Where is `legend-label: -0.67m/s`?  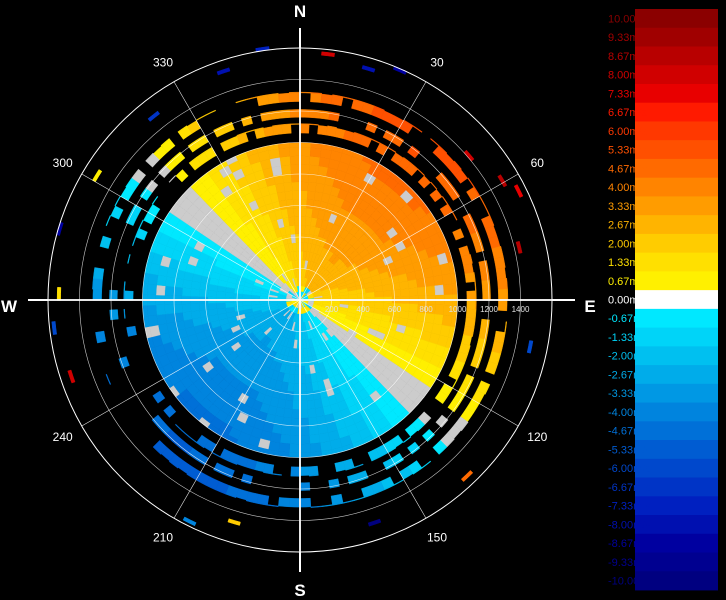 legend-label: -0.67m/s is located at coordinates (629, 319).